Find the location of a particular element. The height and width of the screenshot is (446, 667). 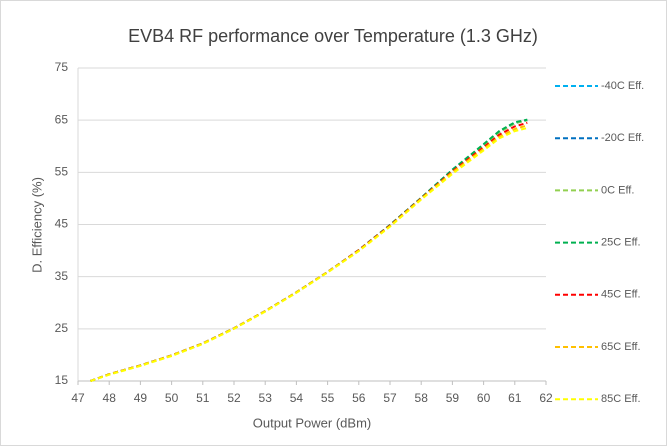

x-tick-label: 62 is located at coordinates (546, 398).